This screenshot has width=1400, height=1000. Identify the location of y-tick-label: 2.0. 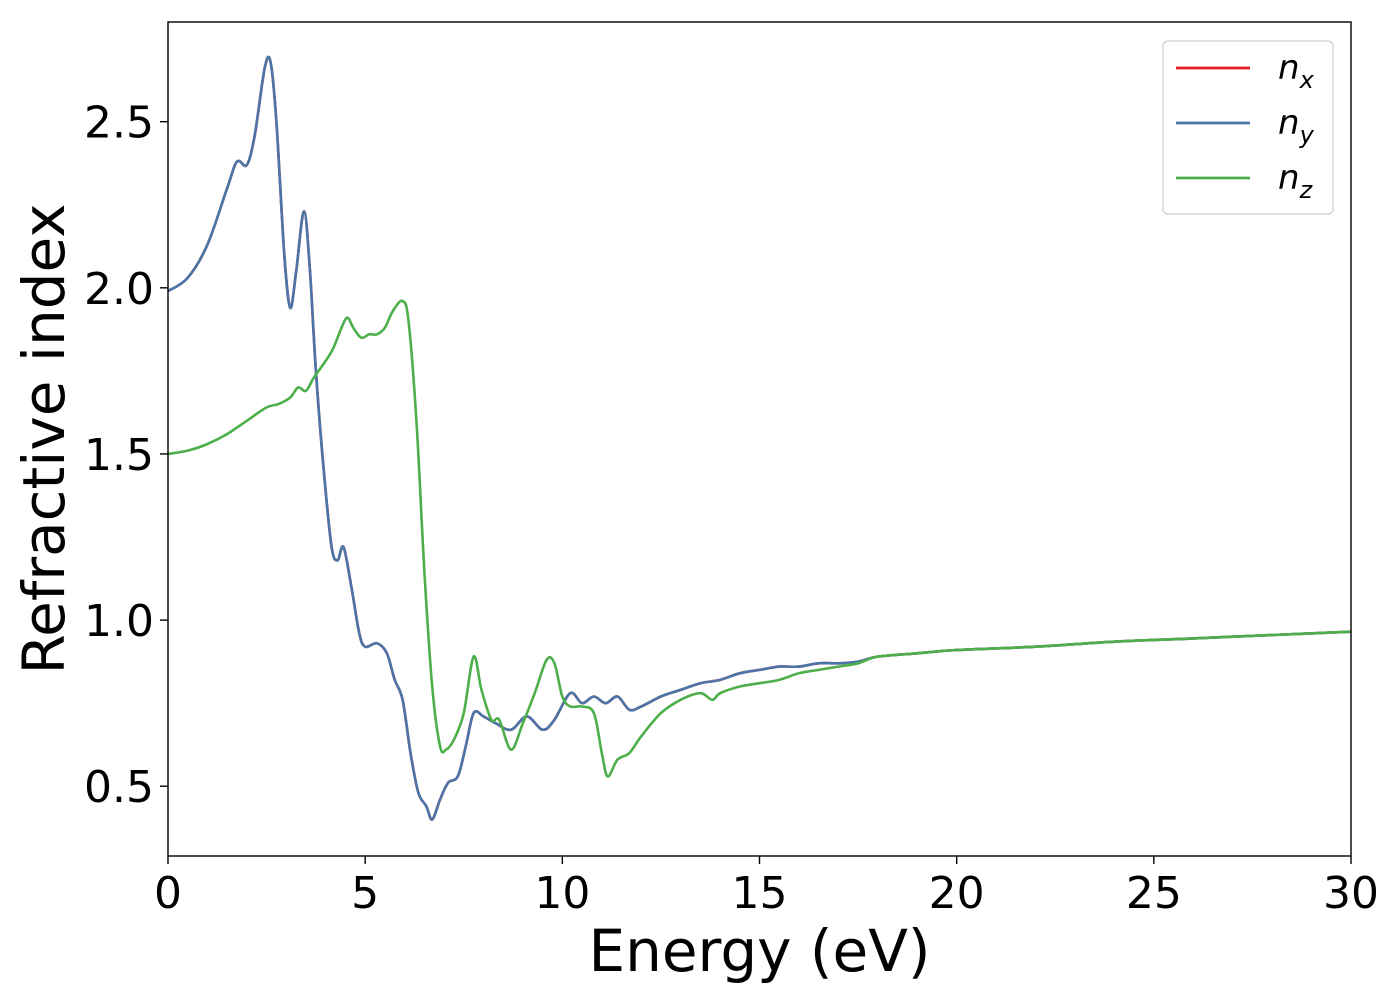
(119, 289).